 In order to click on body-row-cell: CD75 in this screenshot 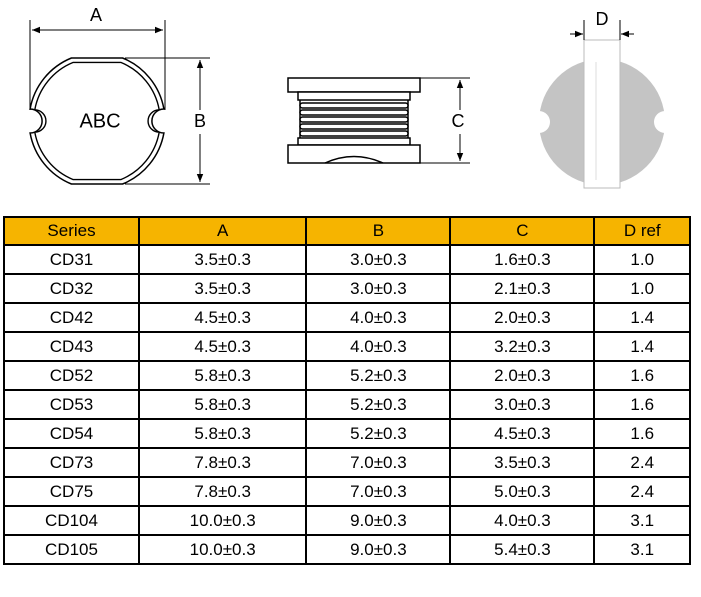, I will do `click(71, 491)`.